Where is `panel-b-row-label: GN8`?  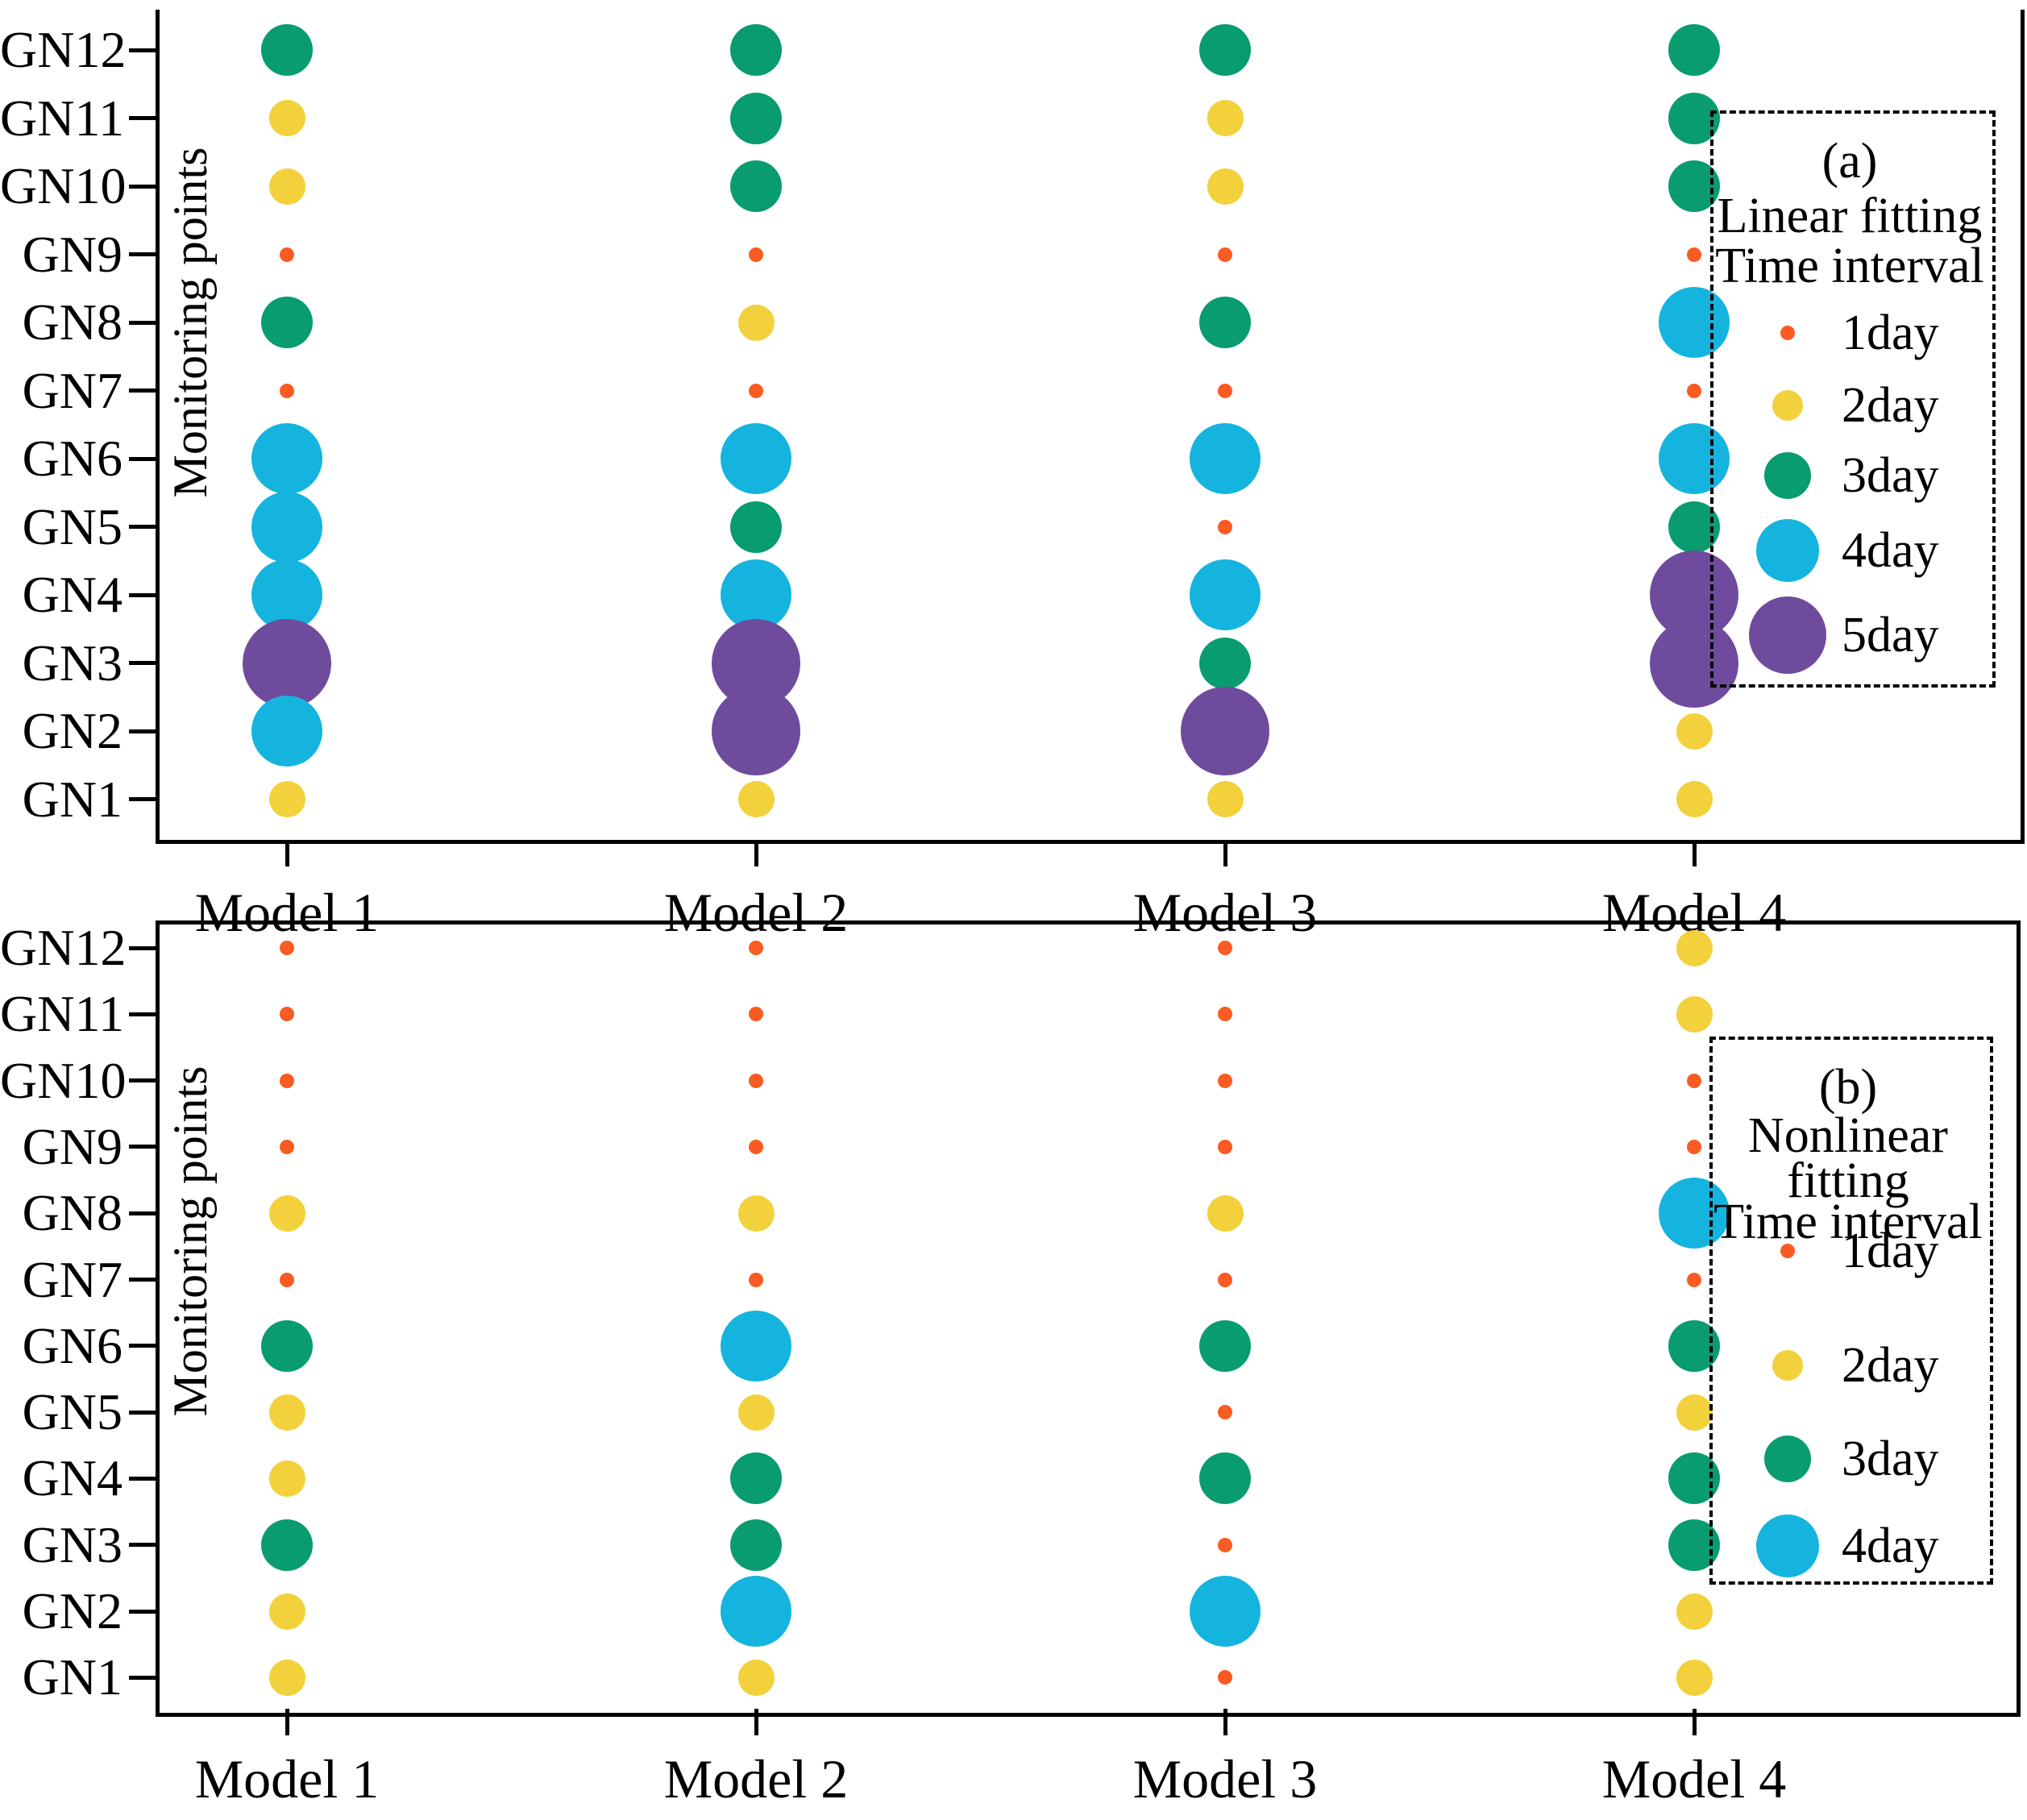
panel-b-row-label: GN8 is located at coordinates (72, 1213).